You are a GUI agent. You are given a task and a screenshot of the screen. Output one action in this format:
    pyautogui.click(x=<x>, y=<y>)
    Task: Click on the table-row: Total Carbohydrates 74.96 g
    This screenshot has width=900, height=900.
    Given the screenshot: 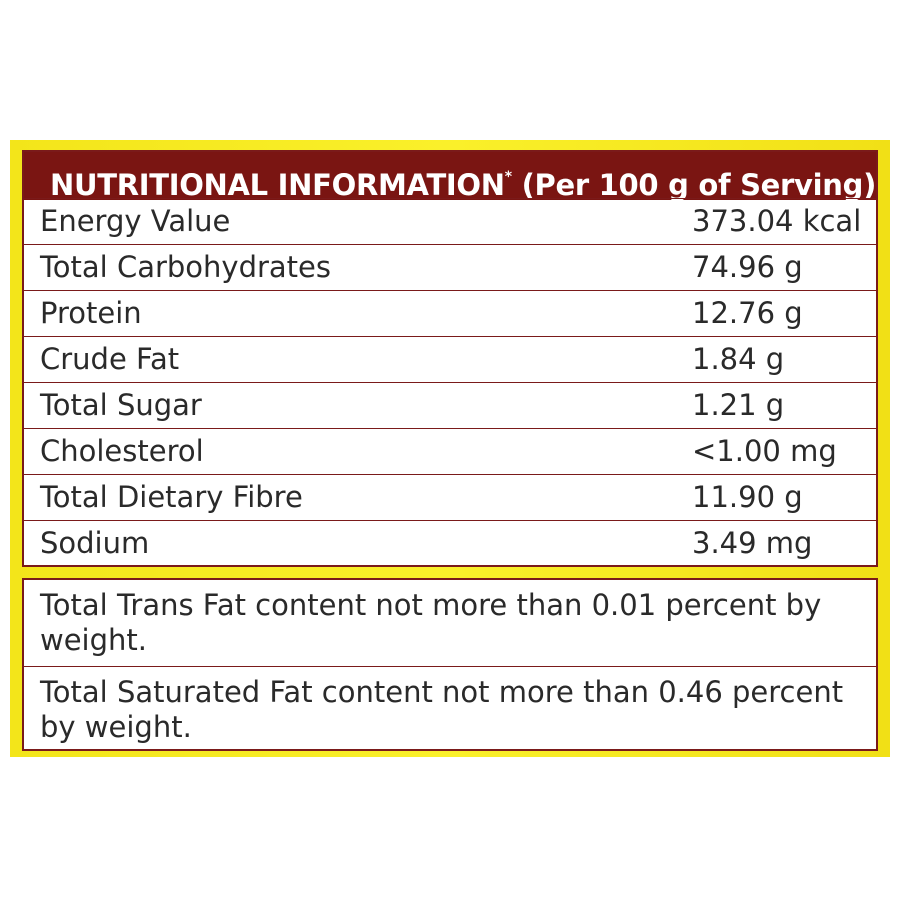 What is the action you would take?
    pyautogui.click(x=450, y=267)
    